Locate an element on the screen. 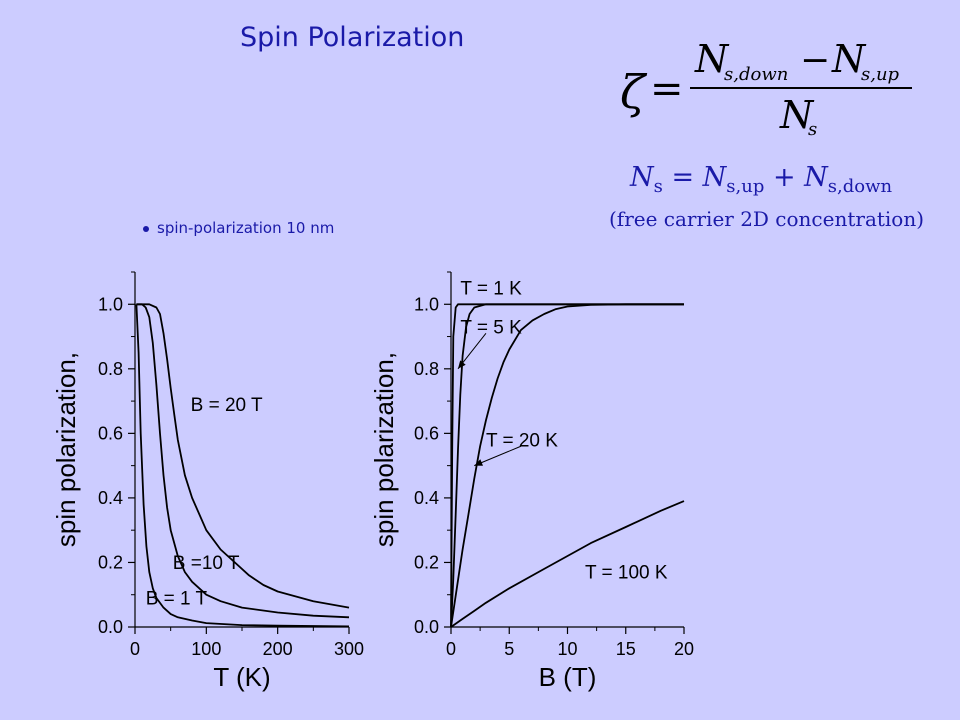  chart-left-y-tick-label: 0.6 is located at coordinates (110, 433).